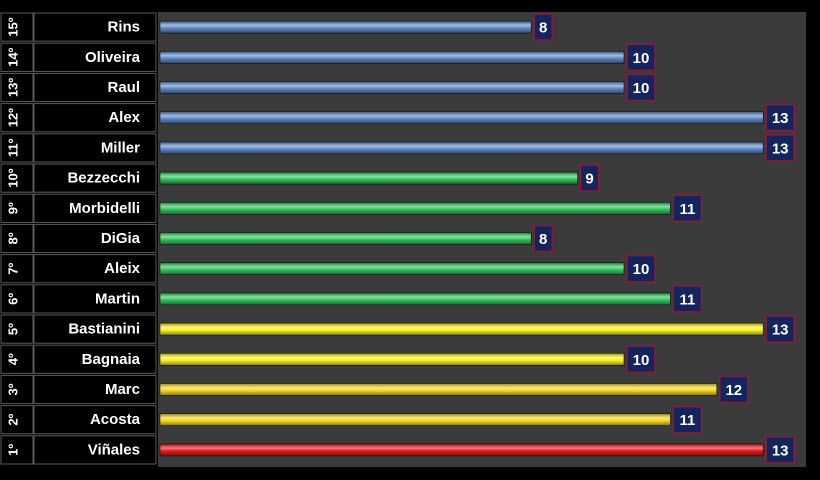 The image size is (820, 480). I want to click on rider-name: Bagnaia, so click(111, 359).